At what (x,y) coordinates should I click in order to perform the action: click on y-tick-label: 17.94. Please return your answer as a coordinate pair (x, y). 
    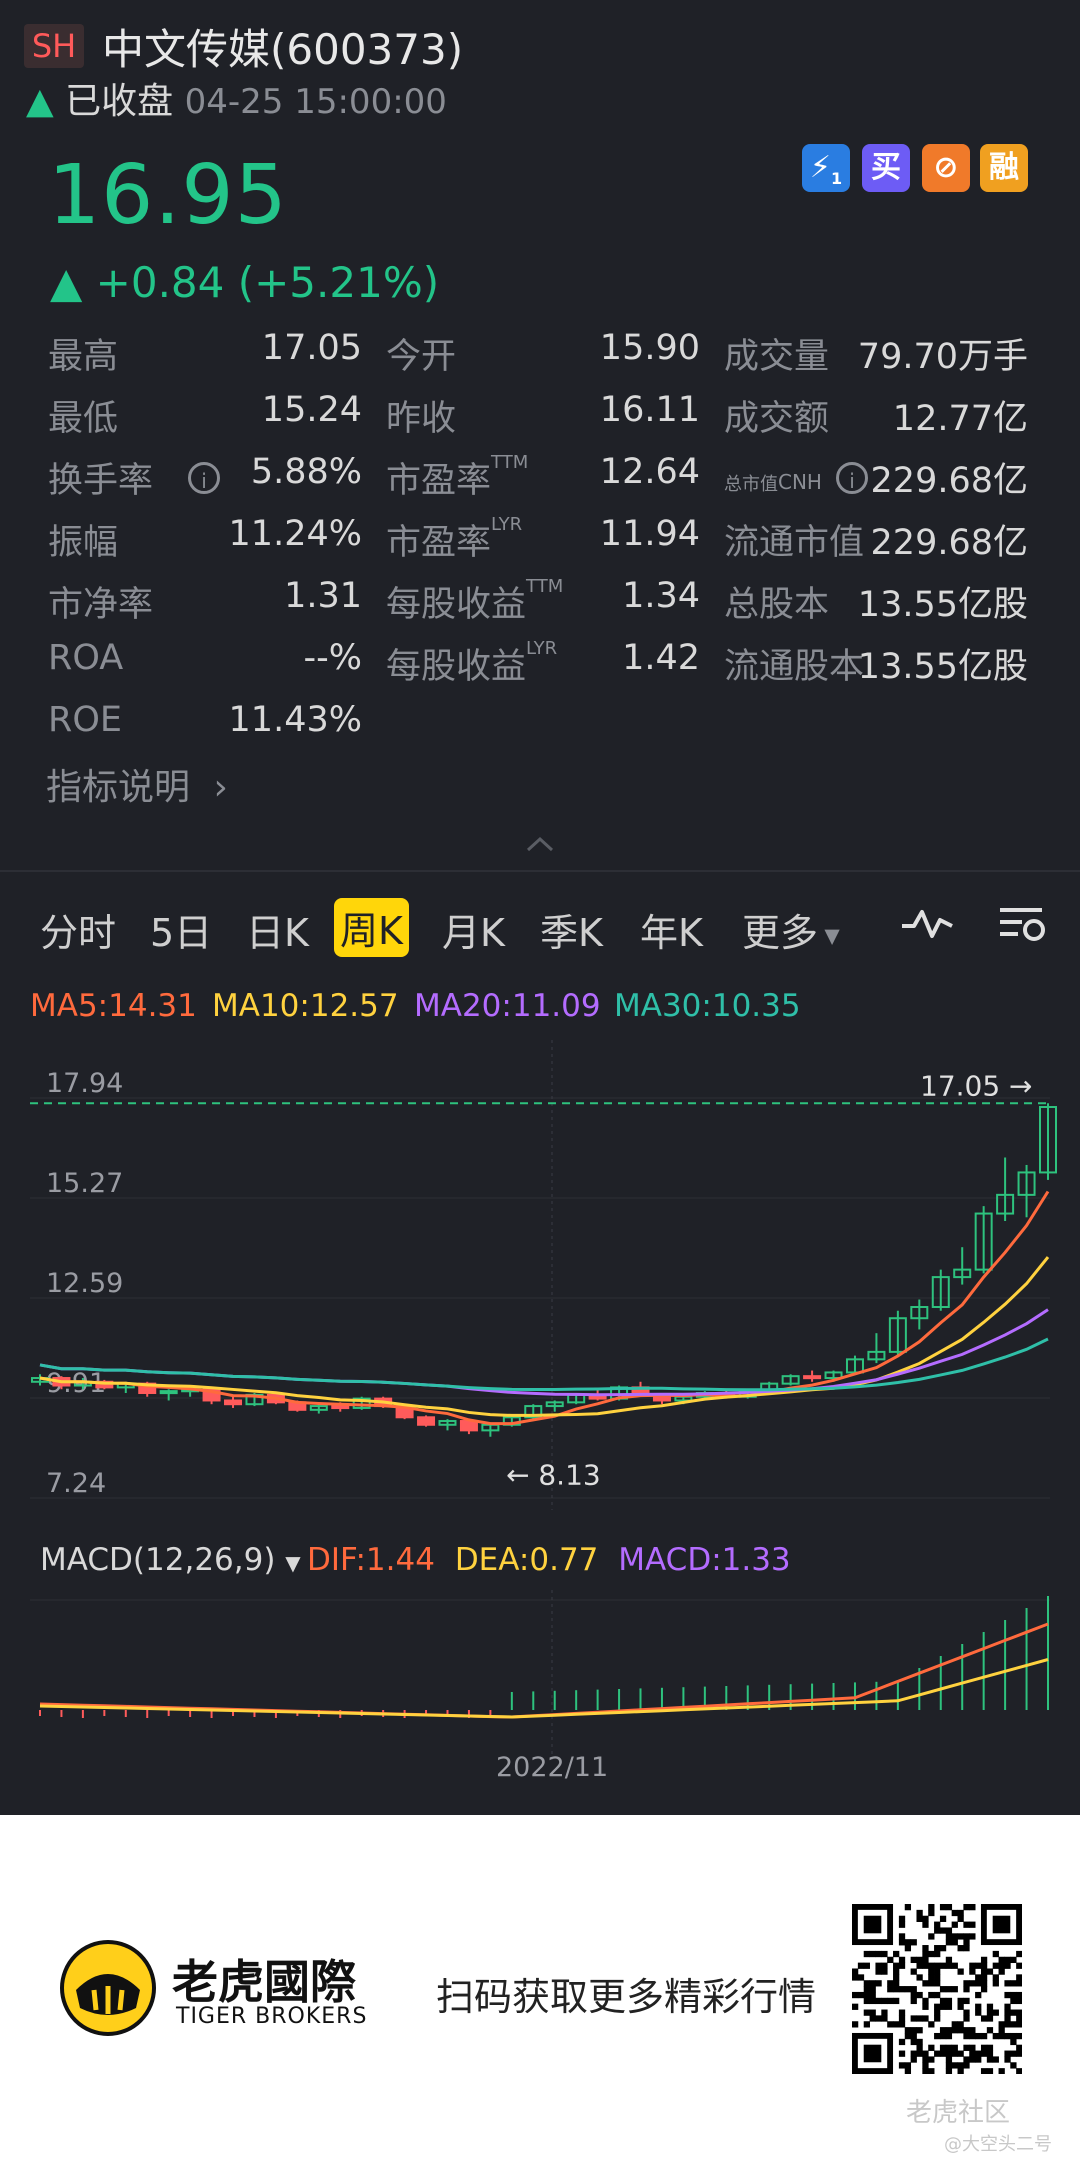
    Looking at the image, I should click on (84, 1083).